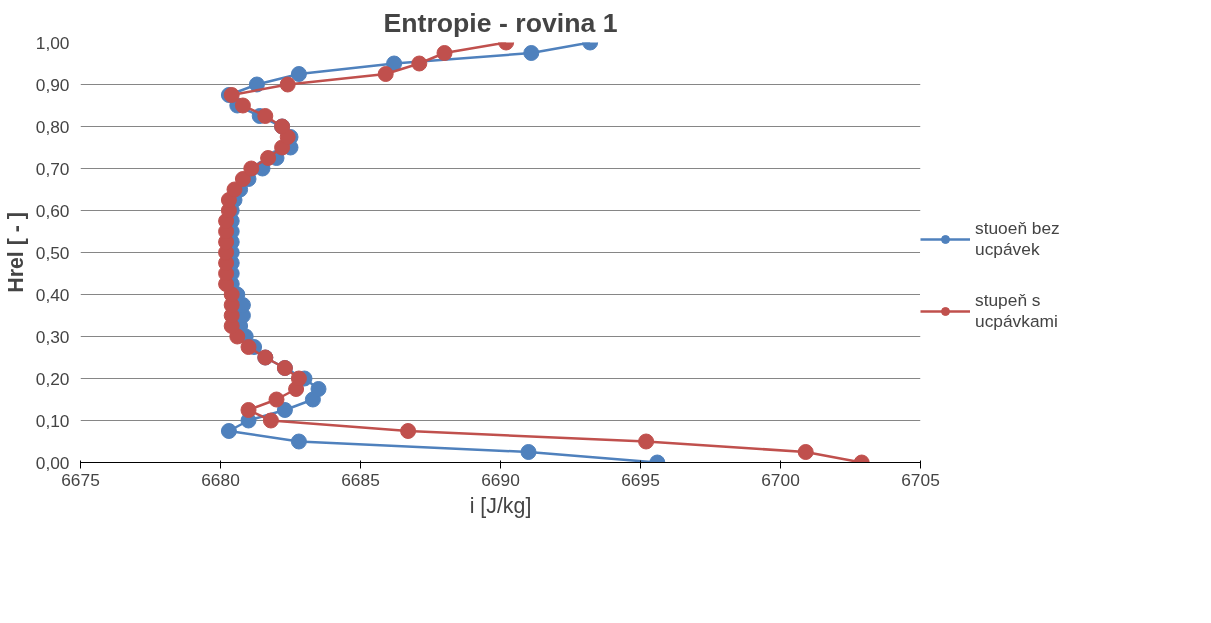 Image resolution: width=1211 pixels, height=623 pixels. What do you see at coordinates (52, 378) in the screenshot?
I see `y-tick-label: 0,20` at bounding box center [52, 378].